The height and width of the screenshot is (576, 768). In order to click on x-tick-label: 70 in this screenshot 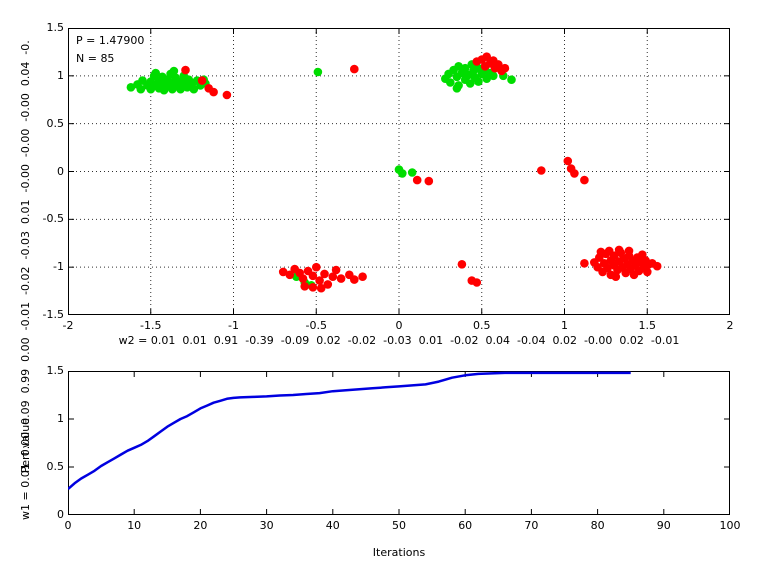, I will do `click(531, 525)`.